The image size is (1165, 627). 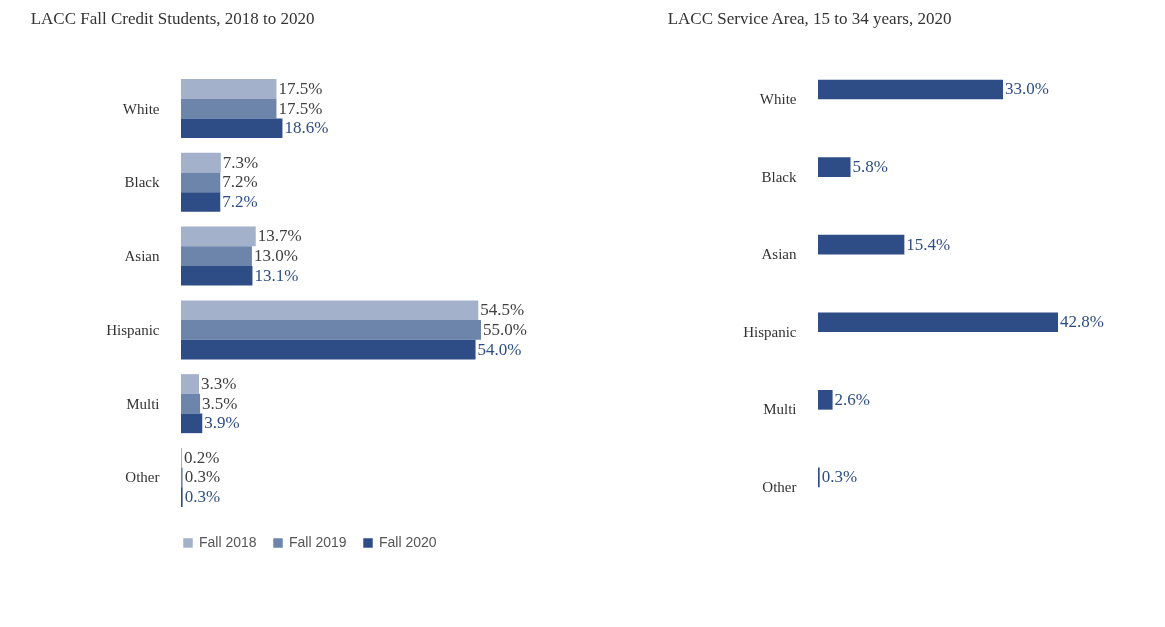 I want to click on data-label: 3.3%, so click(x=219, y=383).